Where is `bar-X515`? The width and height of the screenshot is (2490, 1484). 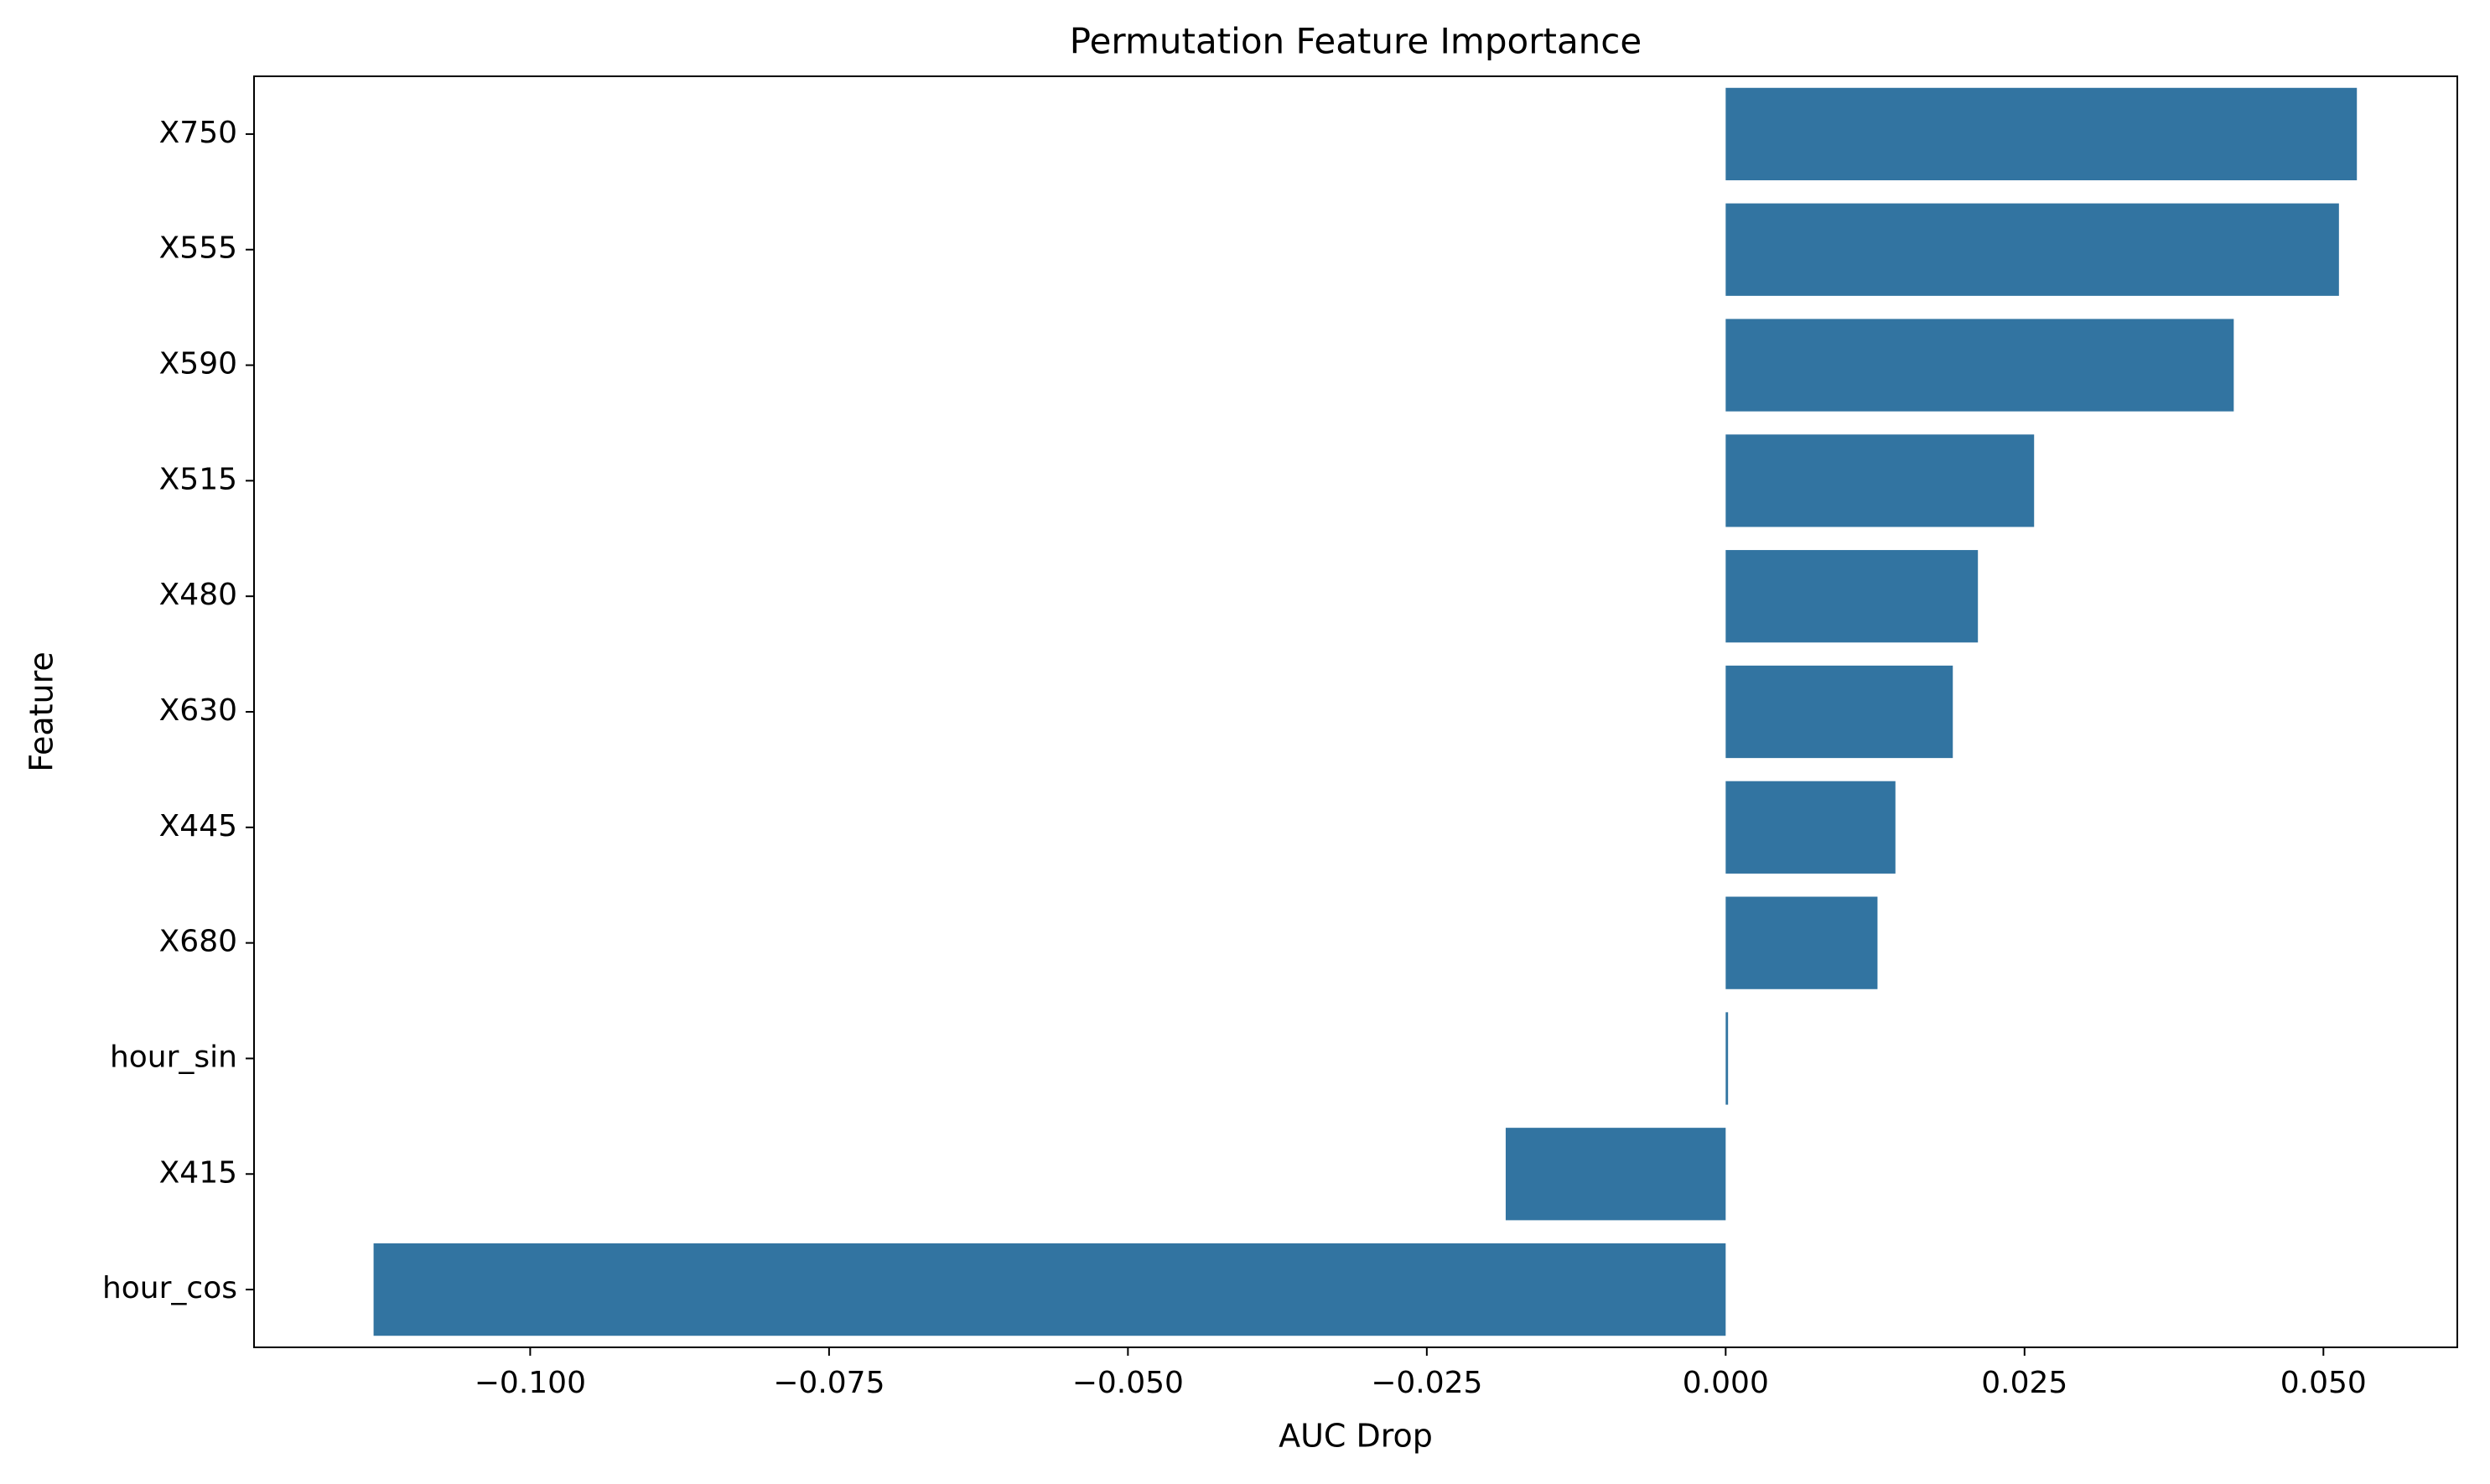
bar-X515 is located at coordinates (1880, 480).